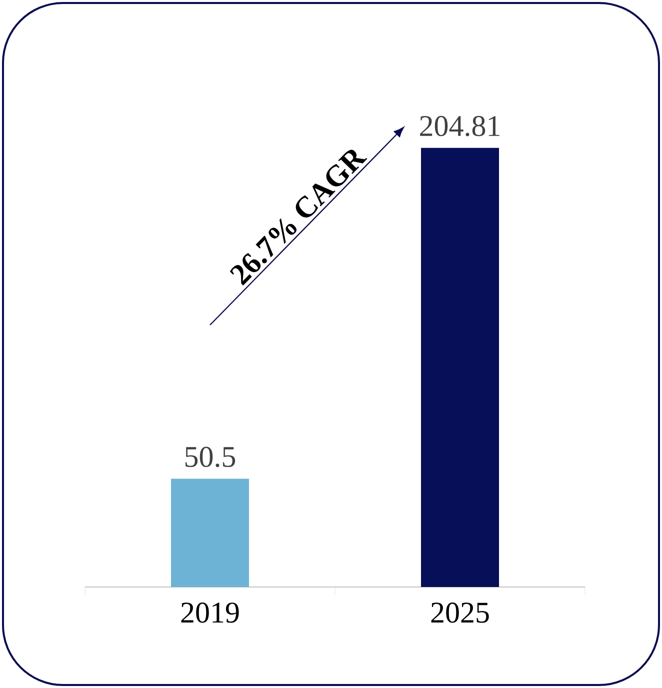  Describe the element at coordinates (460, 612) in the screenshot. I see `x-tick-label: 2025` at that location.